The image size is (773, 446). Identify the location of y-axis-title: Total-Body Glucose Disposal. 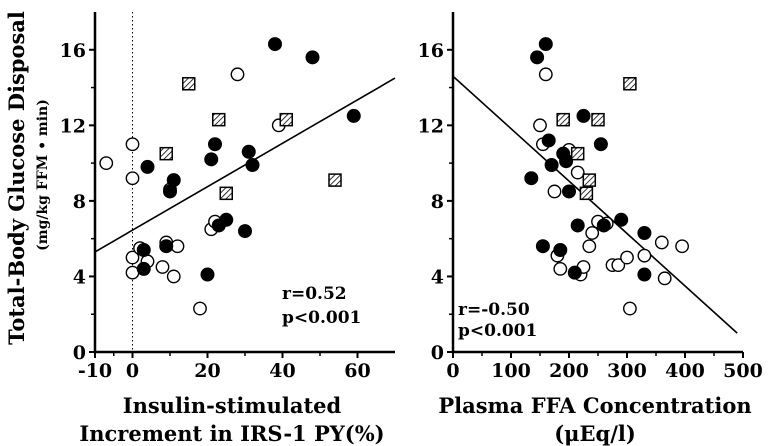
(16, 178).